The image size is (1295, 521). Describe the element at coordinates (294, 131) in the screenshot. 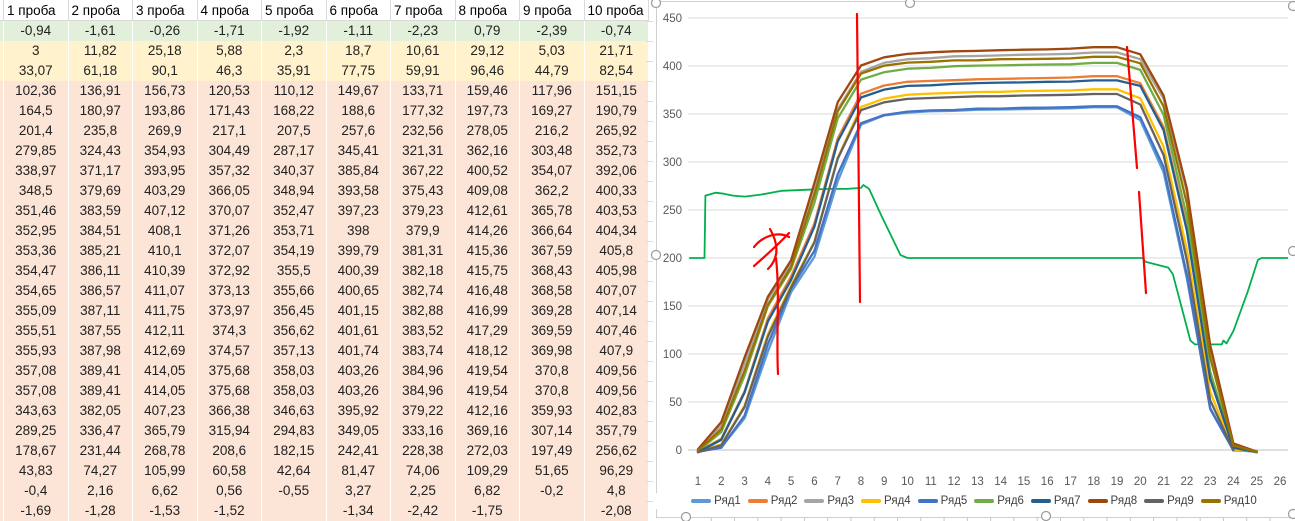

I see `table-cell: 207,5` at that location.